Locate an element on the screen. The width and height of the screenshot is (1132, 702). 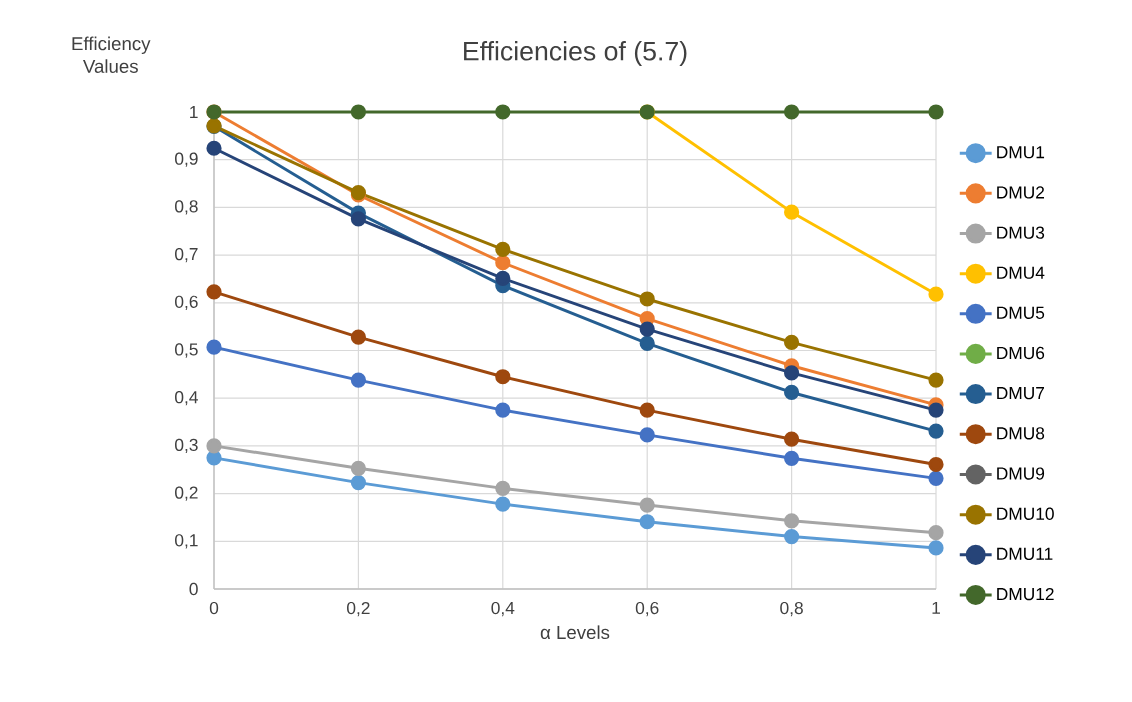
y-tick-label: 0,9 is located at coordinates (186, 159).